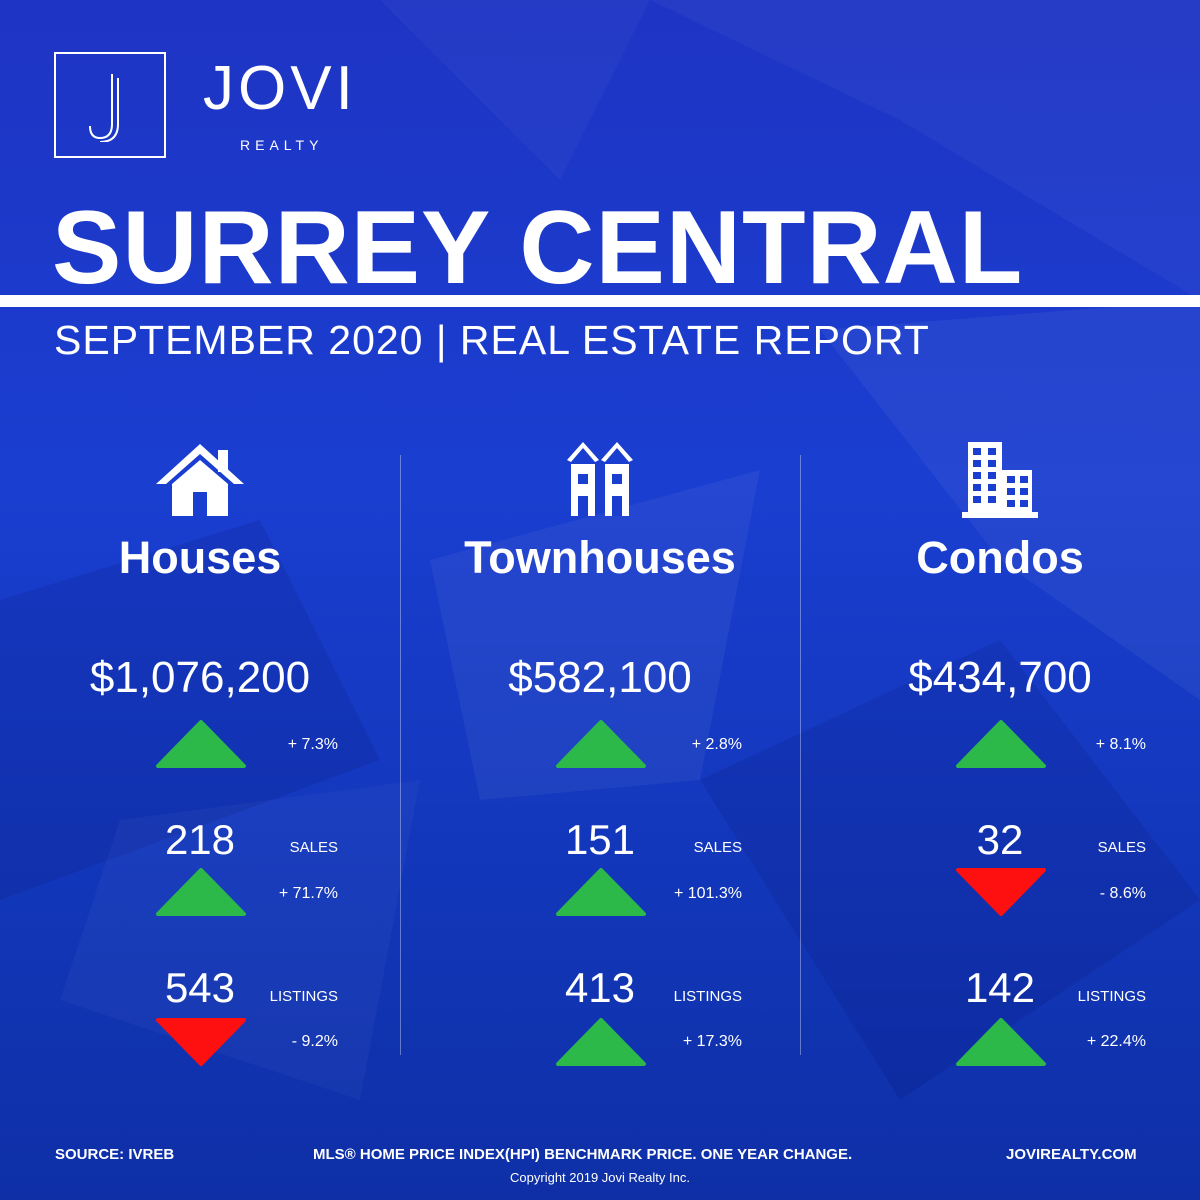 Image resolution: width=1200 pixels, height=1200 pixels. Describe the element at coordinates (600, 557) in the screenshot. I see `category-title: Townhouses` at that location.